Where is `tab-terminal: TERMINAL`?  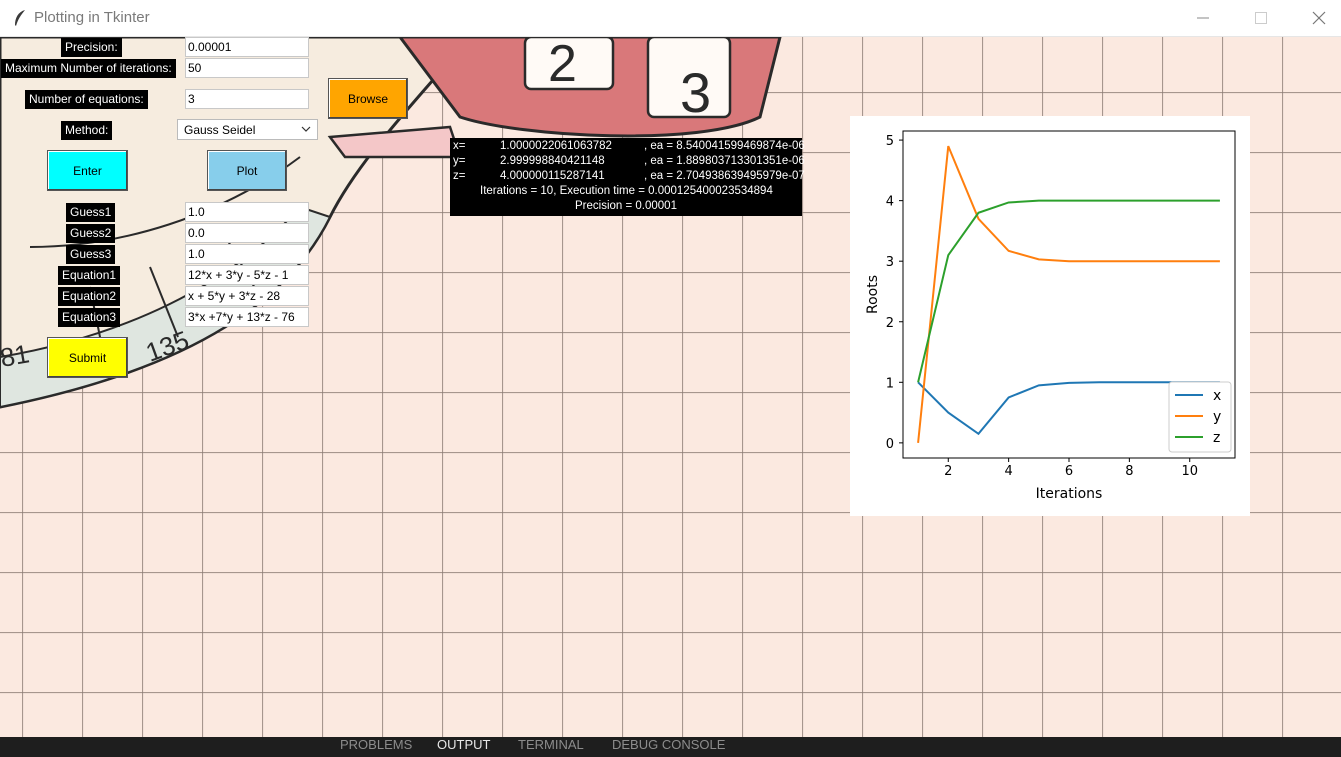 tab-terminal: TERMINAL is located at coordinates (551, 744).